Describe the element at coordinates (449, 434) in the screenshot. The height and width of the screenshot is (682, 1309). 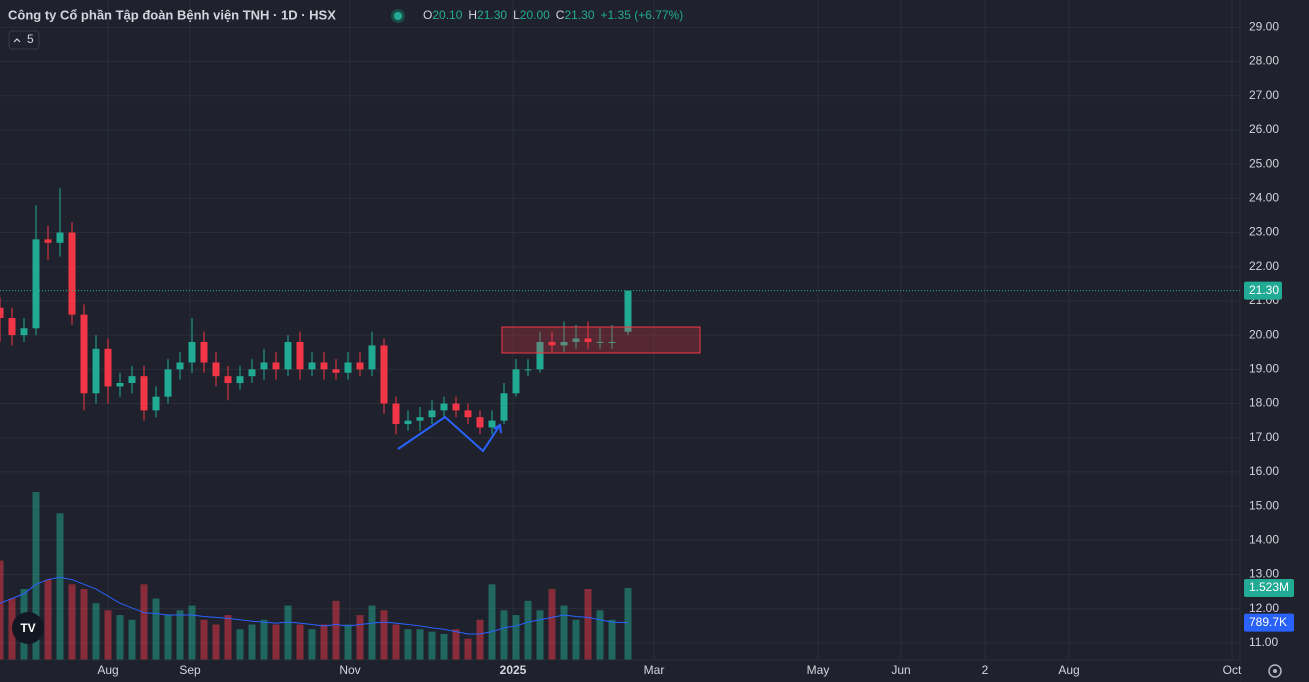
I see `pattern-line` at that location.